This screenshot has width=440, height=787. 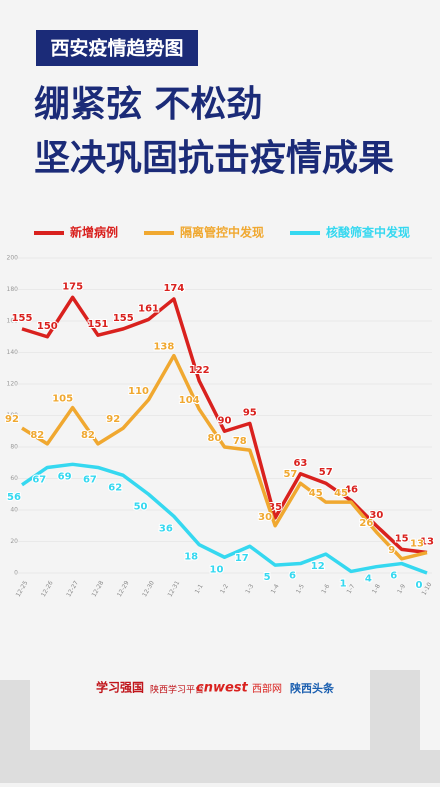 I want to click on title-line: 坚决巩固抗击疫情成果, so click(x=214, y=158).